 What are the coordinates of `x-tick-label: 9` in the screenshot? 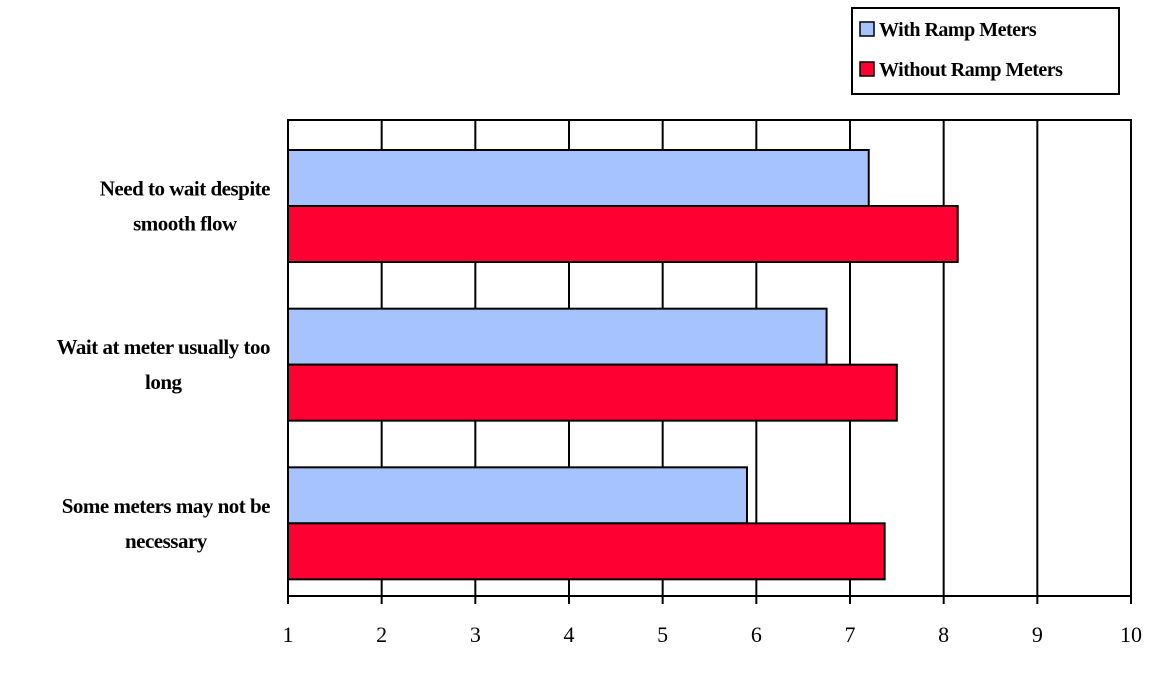 It's located at (1037, 634).